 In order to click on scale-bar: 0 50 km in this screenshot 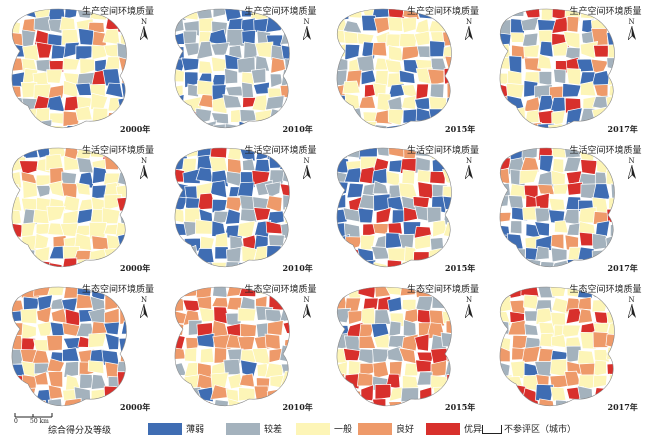, I will do `click(34, 418)`.